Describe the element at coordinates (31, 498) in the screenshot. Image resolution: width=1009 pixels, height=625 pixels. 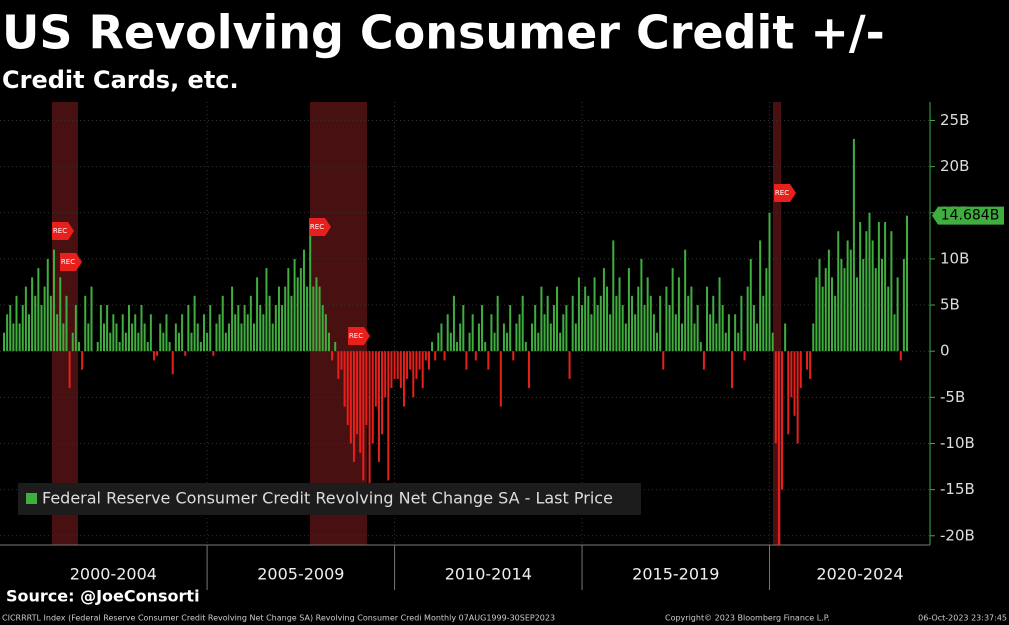
I see `legend-swatch` at that location.